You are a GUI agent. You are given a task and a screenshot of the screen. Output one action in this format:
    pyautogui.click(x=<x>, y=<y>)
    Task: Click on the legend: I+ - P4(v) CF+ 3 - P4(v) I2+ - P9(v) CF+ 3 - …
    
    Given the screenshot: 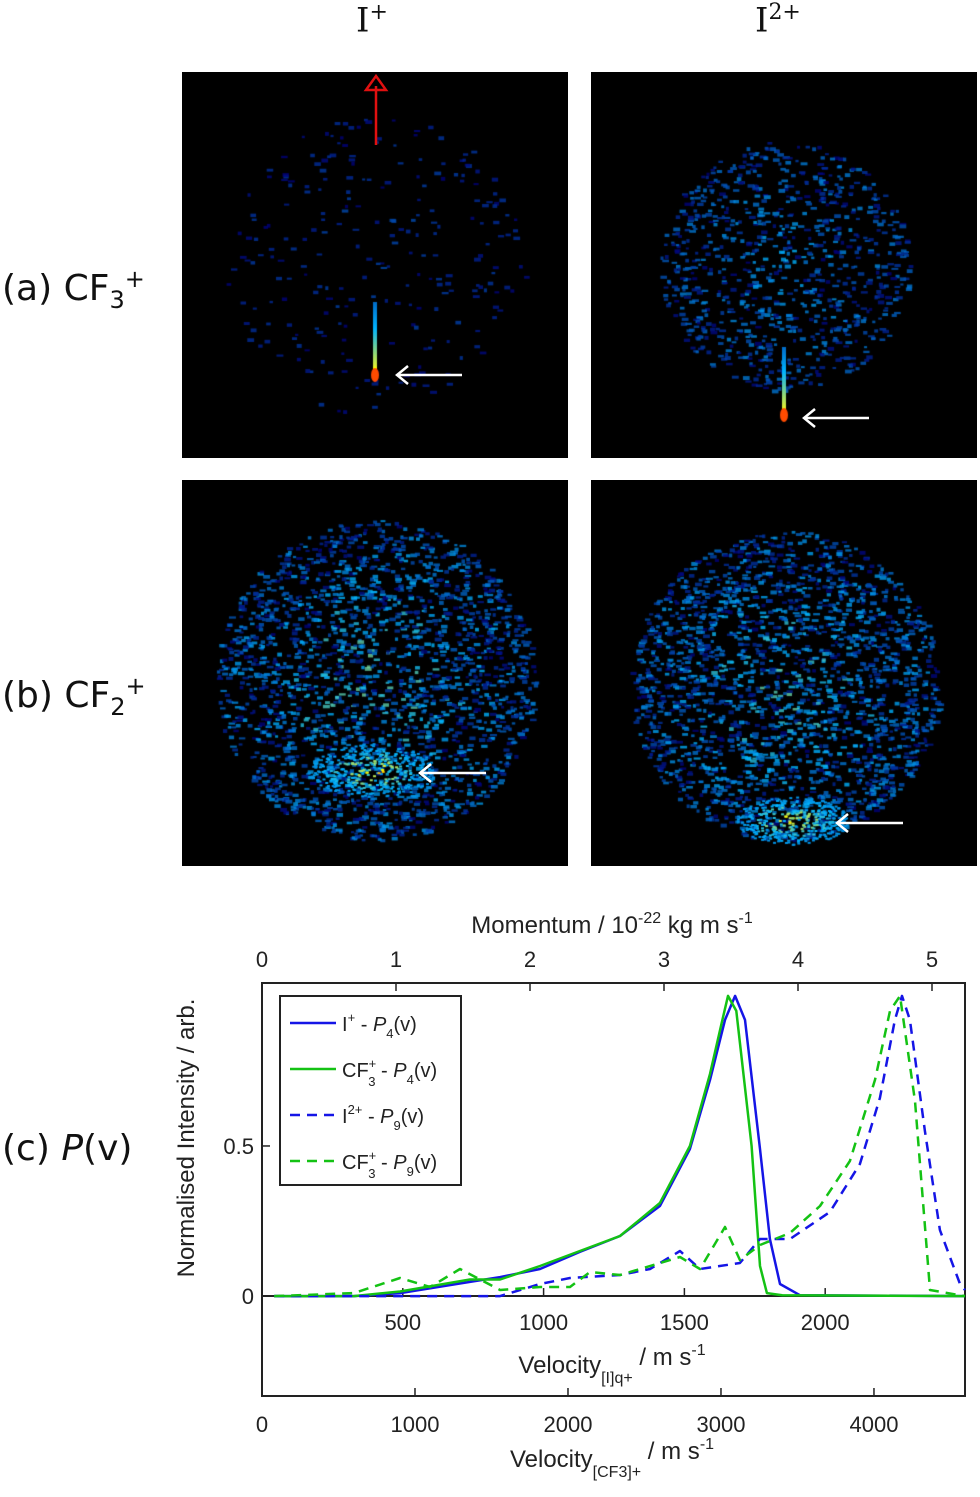 What is the action you would take?
    pyautogui.click(x=370, y=1090)
    